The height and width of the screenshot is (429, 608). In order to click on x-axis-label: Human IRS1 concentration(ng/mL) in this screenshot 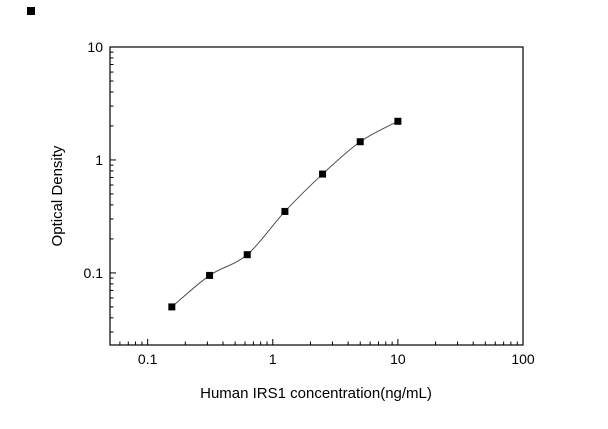, I will do `click(316, 393)`.